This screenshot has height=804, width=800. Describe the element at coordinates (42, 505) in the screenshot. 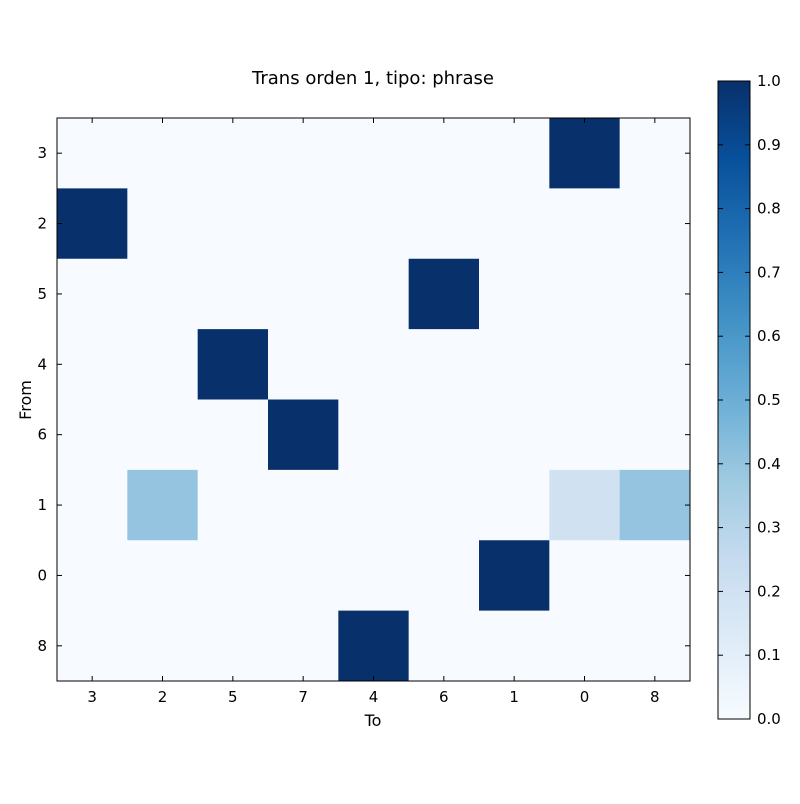

I see `y-tick-label: 1` at that location.